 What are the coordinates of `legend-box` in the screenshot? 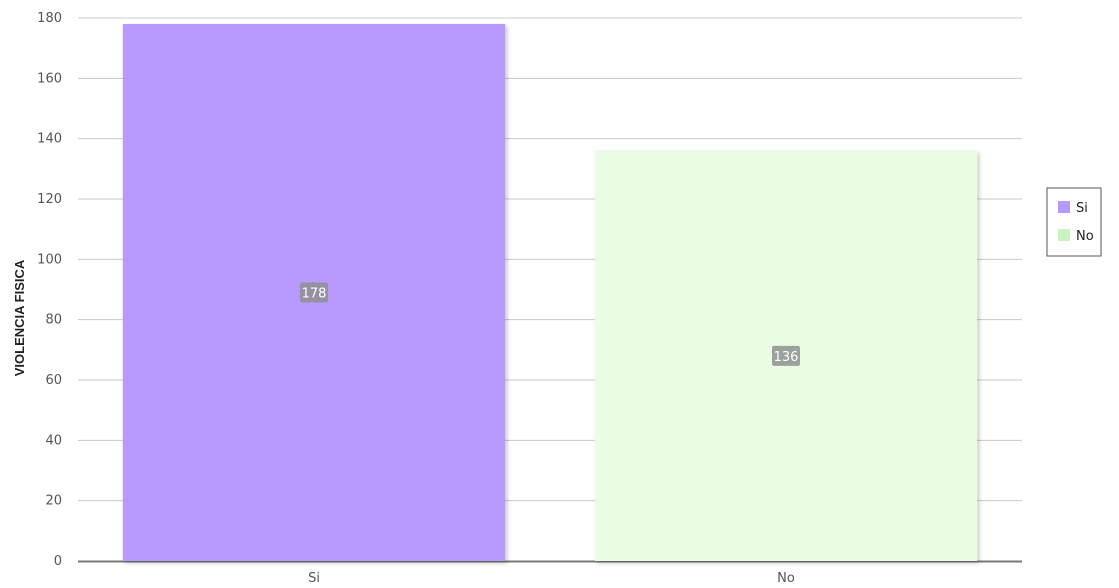 It's located at (1074, 222).